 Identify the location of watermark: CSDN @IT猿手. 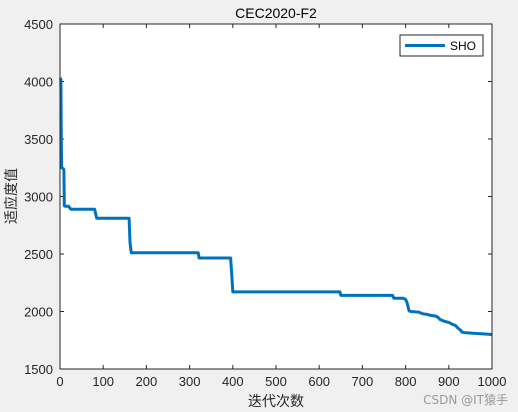
(465, 400).